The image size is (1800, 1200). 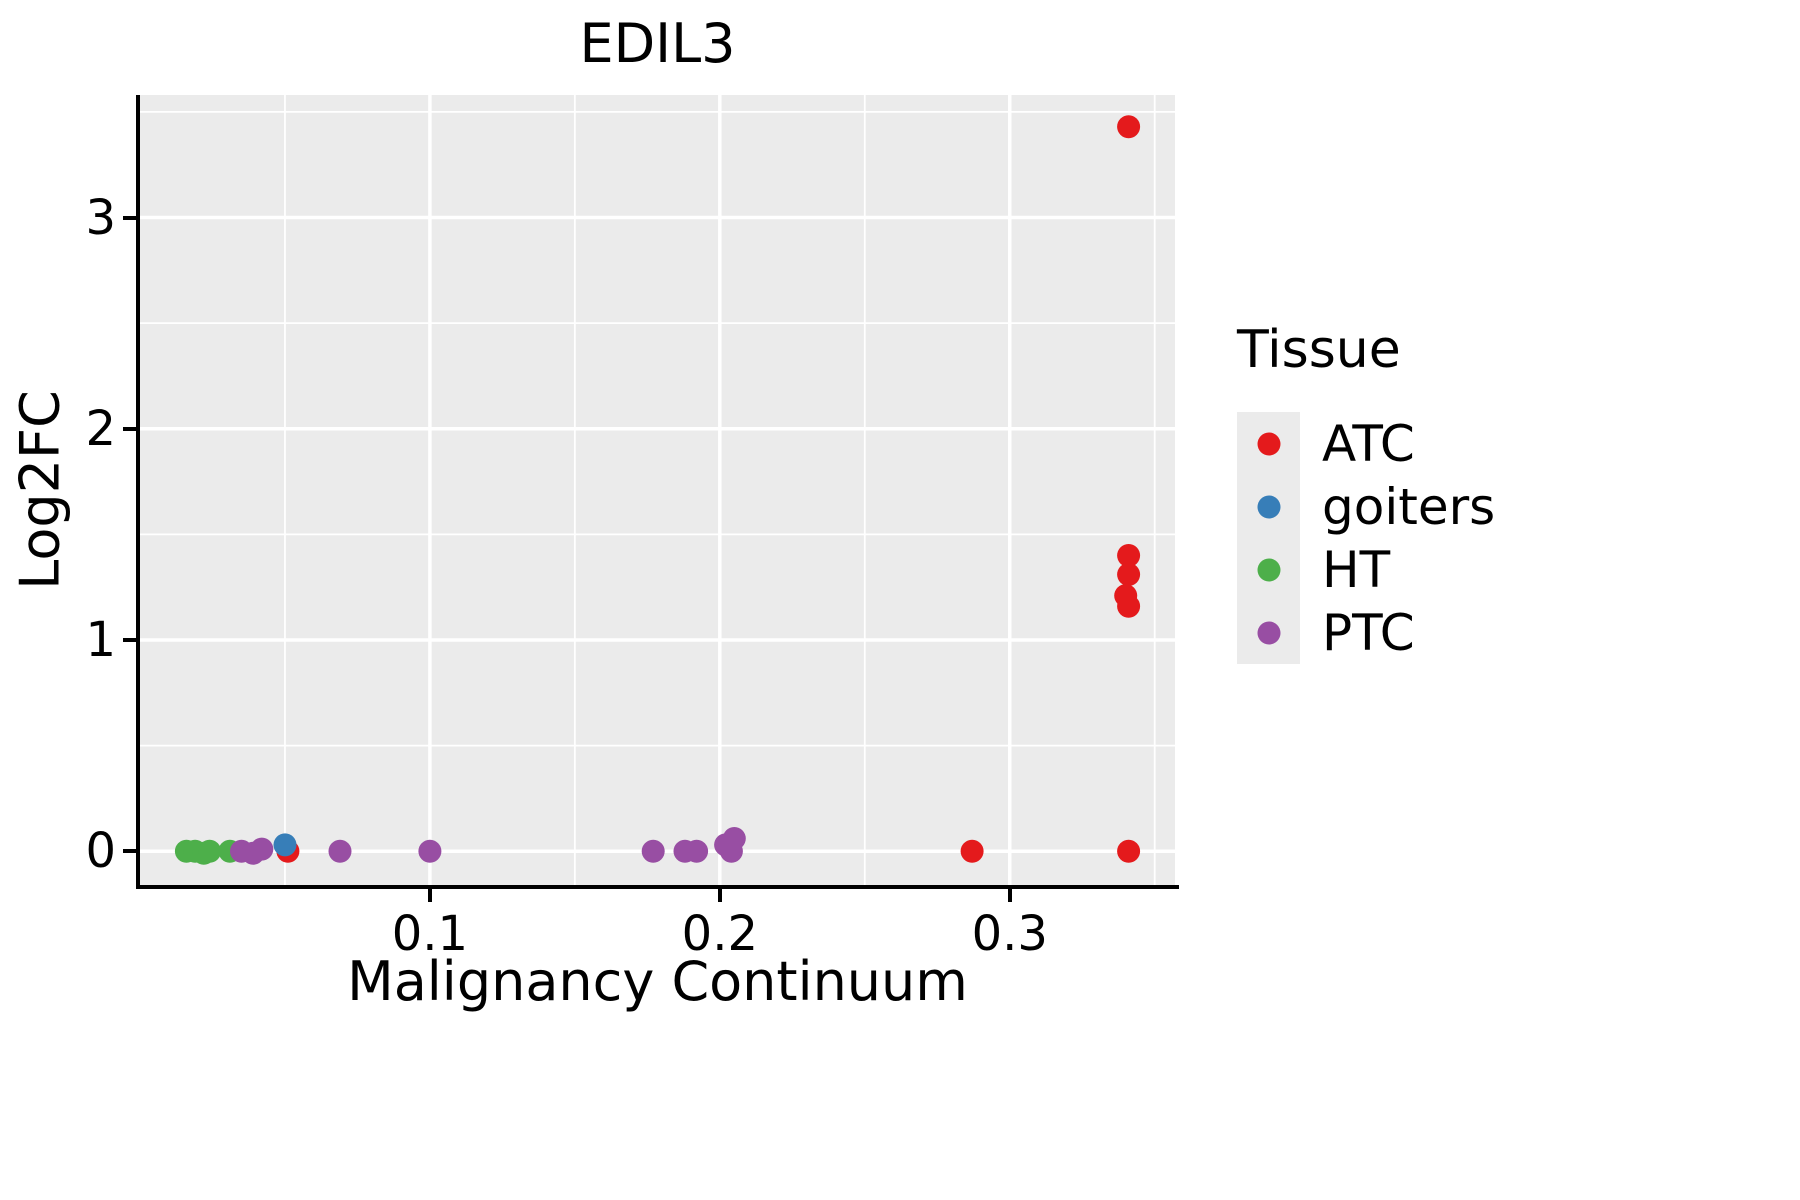 I want to click on y-tick-label: 0, so click(x=100, y=851).